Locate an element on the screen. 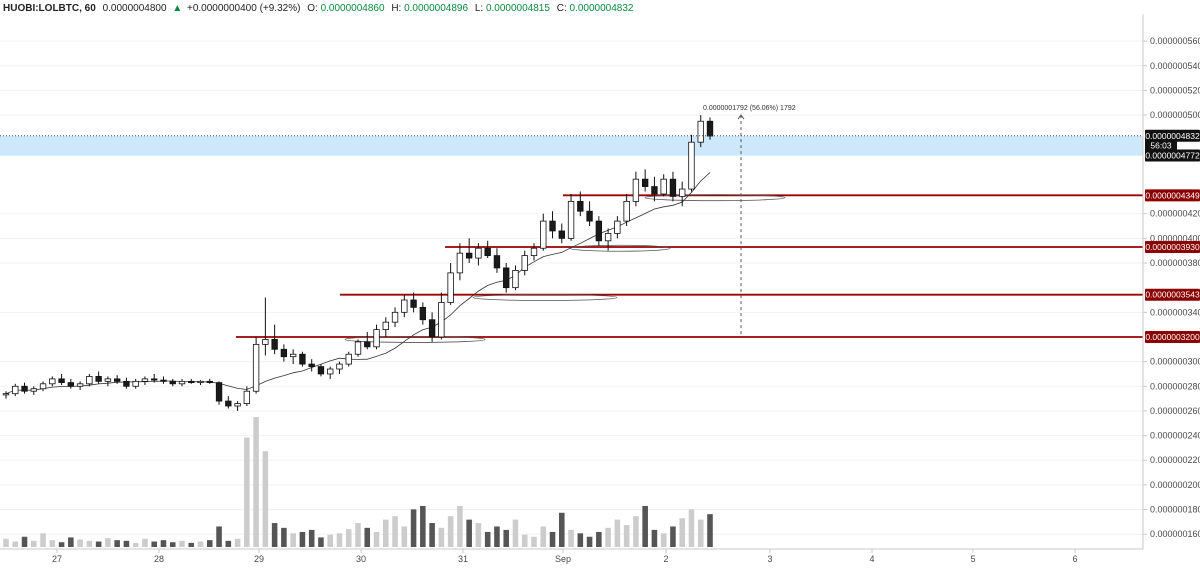 The height and width of the screenshot is (568, 1200). open-label: O: is located at coordinates (312, 8).